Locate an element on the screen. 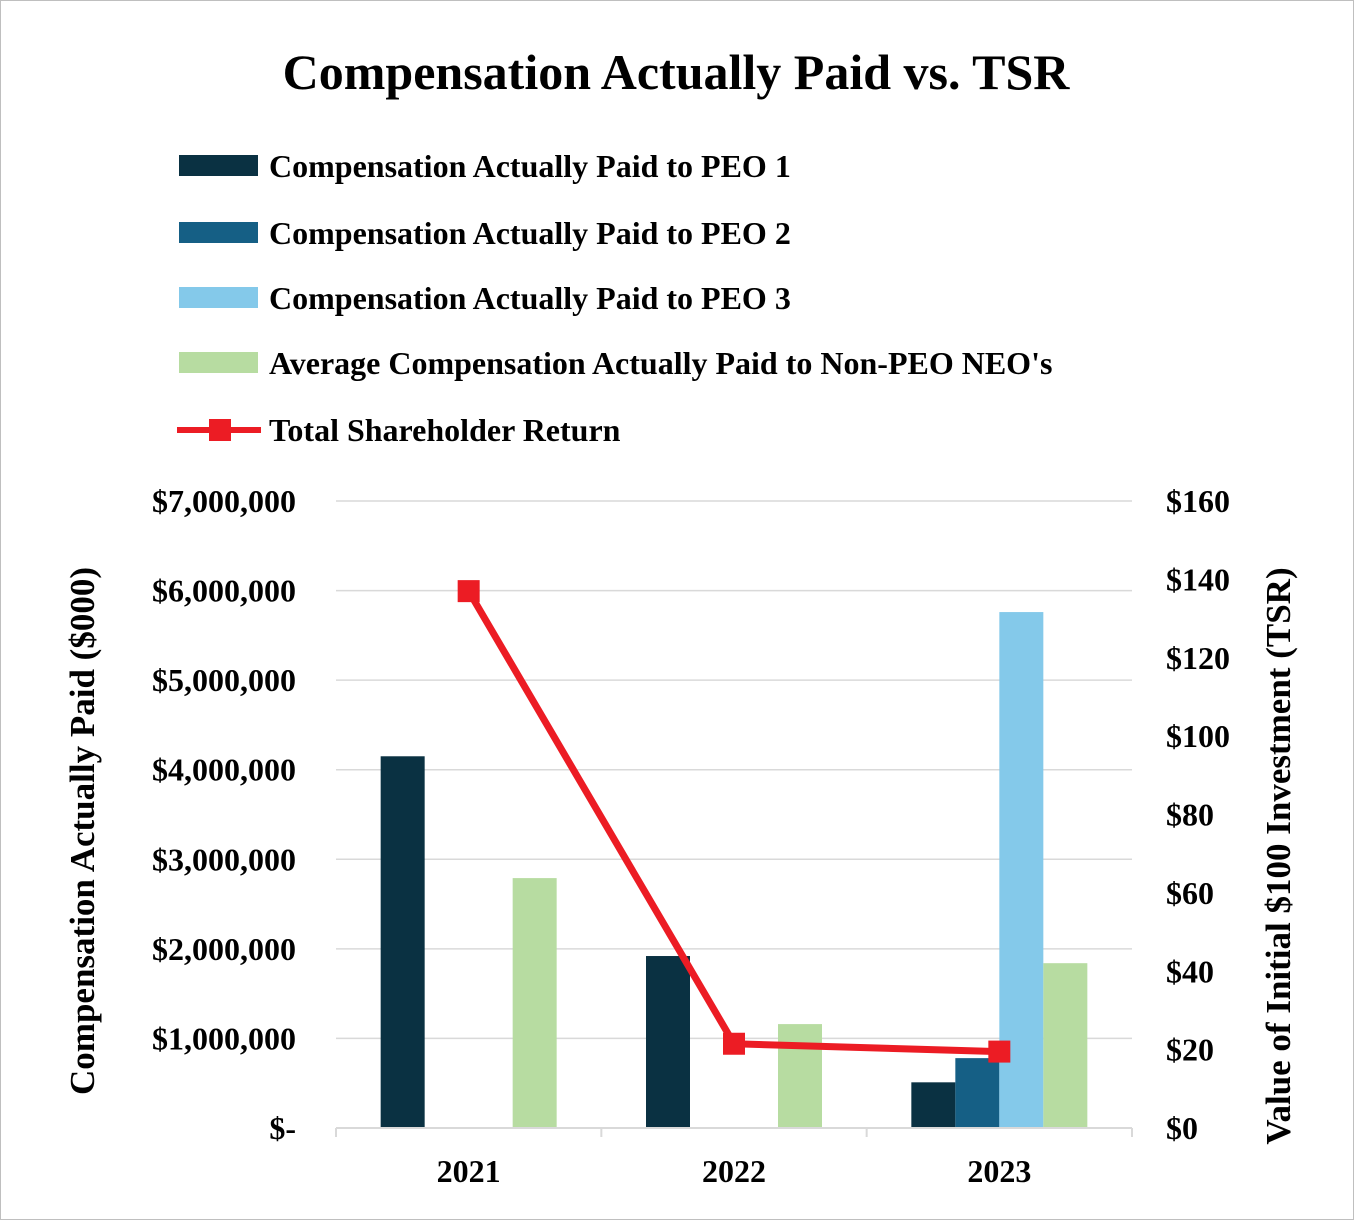 This screenshot has width=1354, height=1221. x-tick-label-2021: 2021 is located at coordinates (469, 1171).